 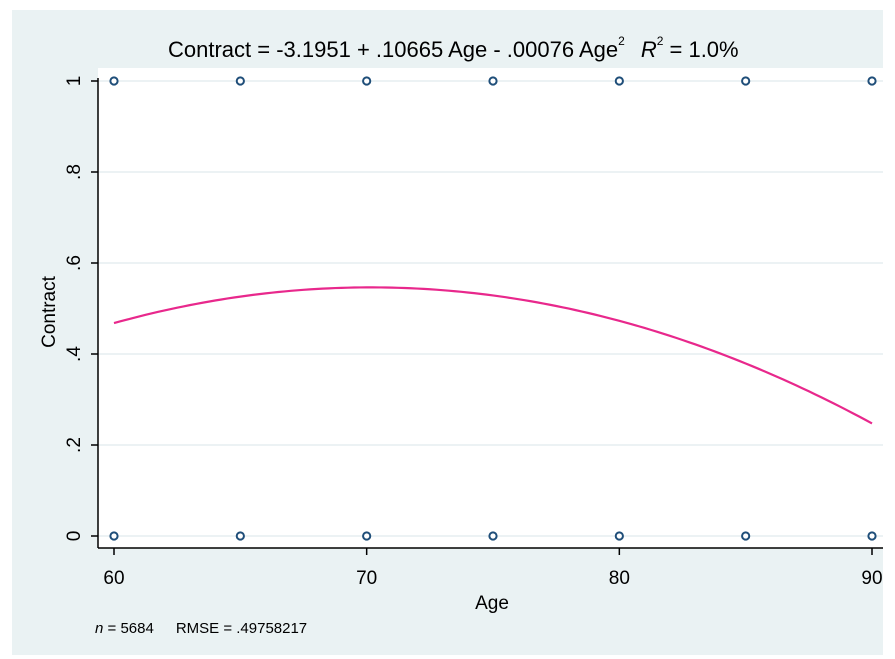 What do you see at coordinates (113, 578) in the screenshot?
I see `x-tick-label: 60` at bounding box center [113, 578].